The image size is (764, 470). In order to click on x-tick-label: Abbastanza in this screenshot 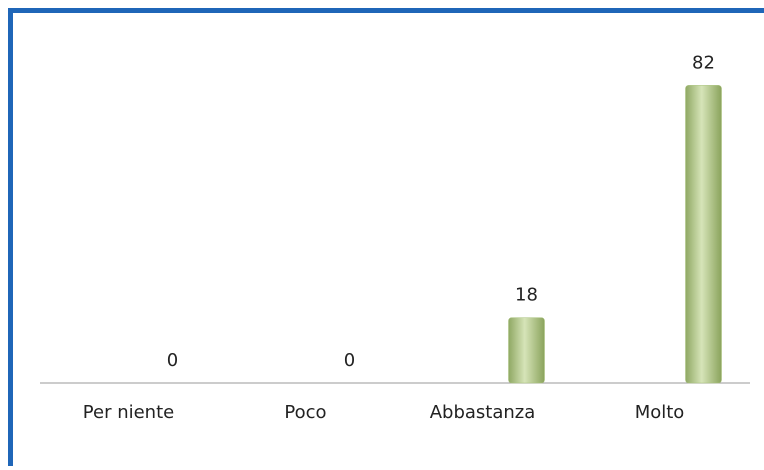, I will do `click(483, 412)`.